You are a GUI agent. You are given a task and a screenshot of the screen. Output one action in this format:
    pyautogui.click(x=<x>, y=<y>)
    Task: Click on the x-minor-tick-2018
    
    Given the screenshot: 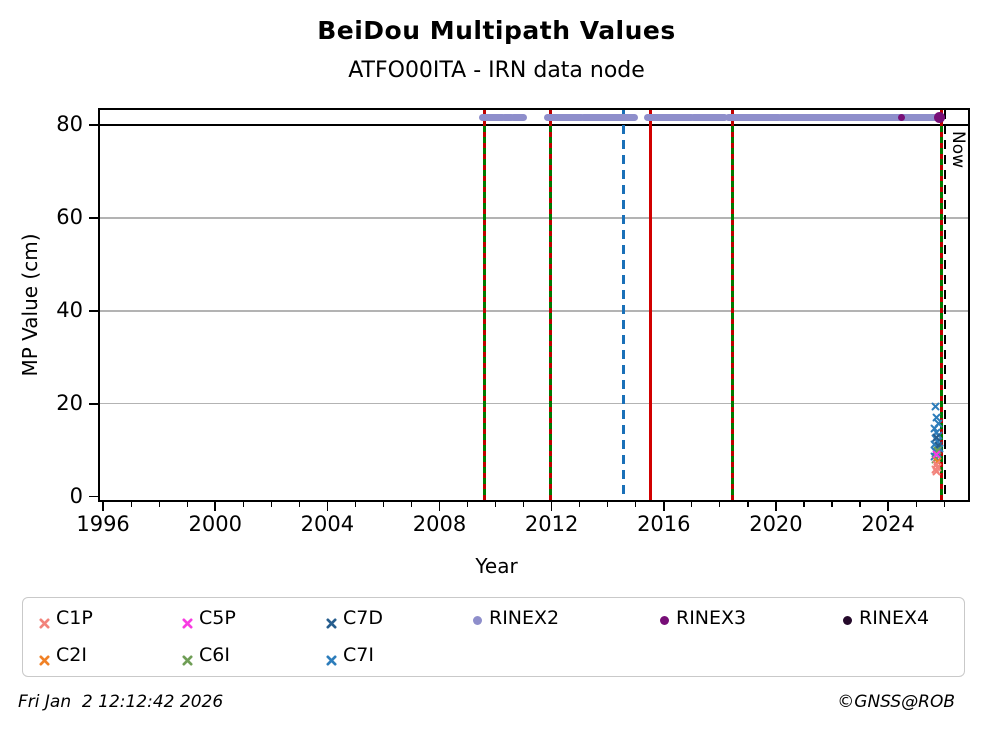 What is the action you would take?
    pyautogui.click(x=720, y=504)
    